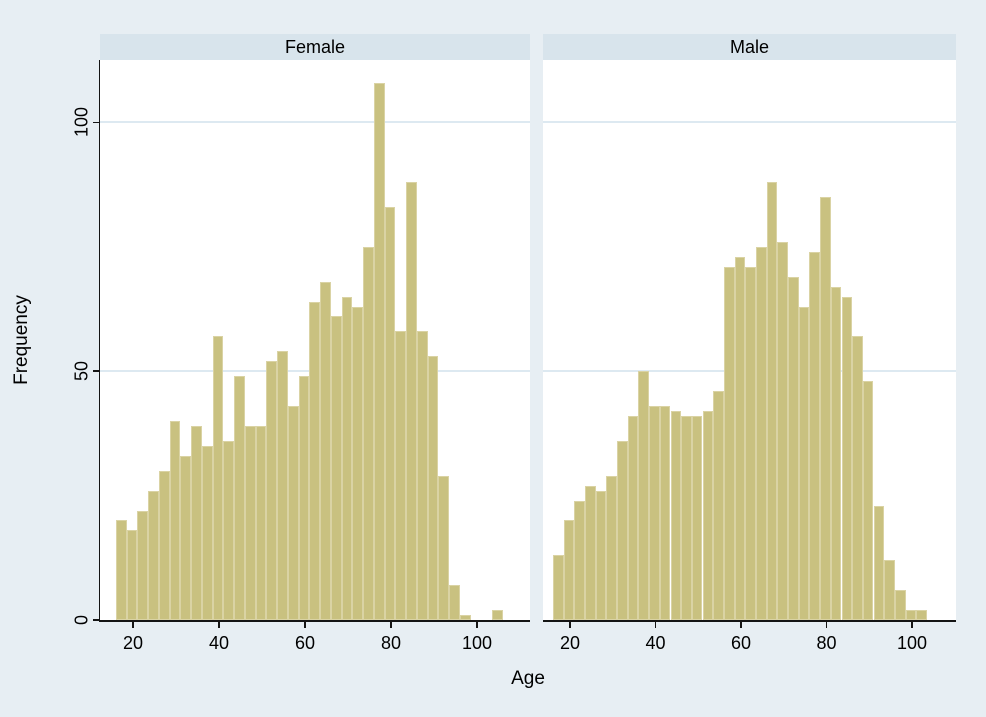 Image resolution: width=986 pixels, height=717 pixels. What do you see at coordinates (528, 678) in the screenshot?
I see `x-axis-title: Age` at bounding box center [528, 678].